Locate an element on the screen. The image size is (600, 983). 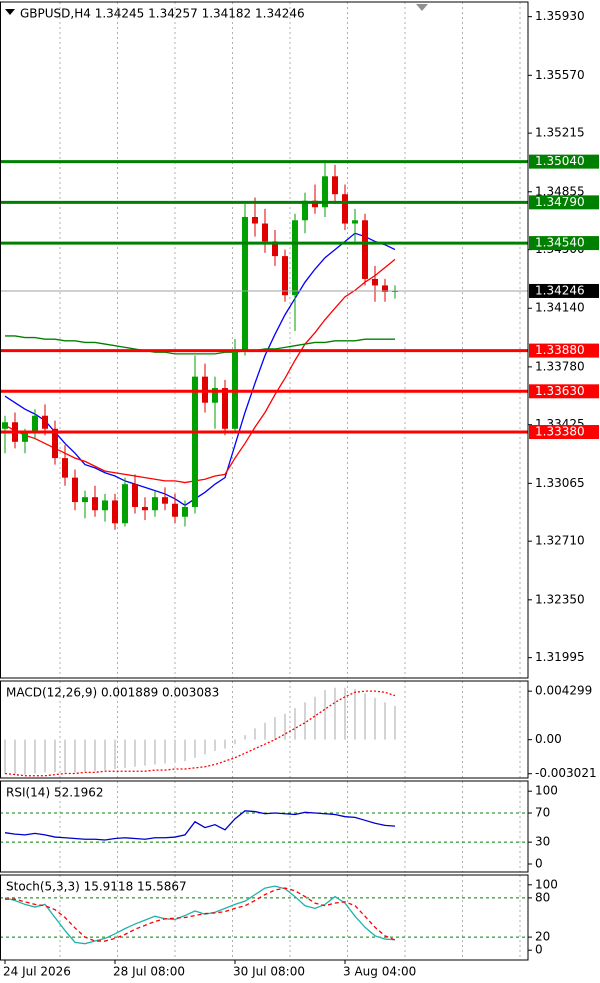
price-level-label: 1.33880 is located at coordinates (560, 350).